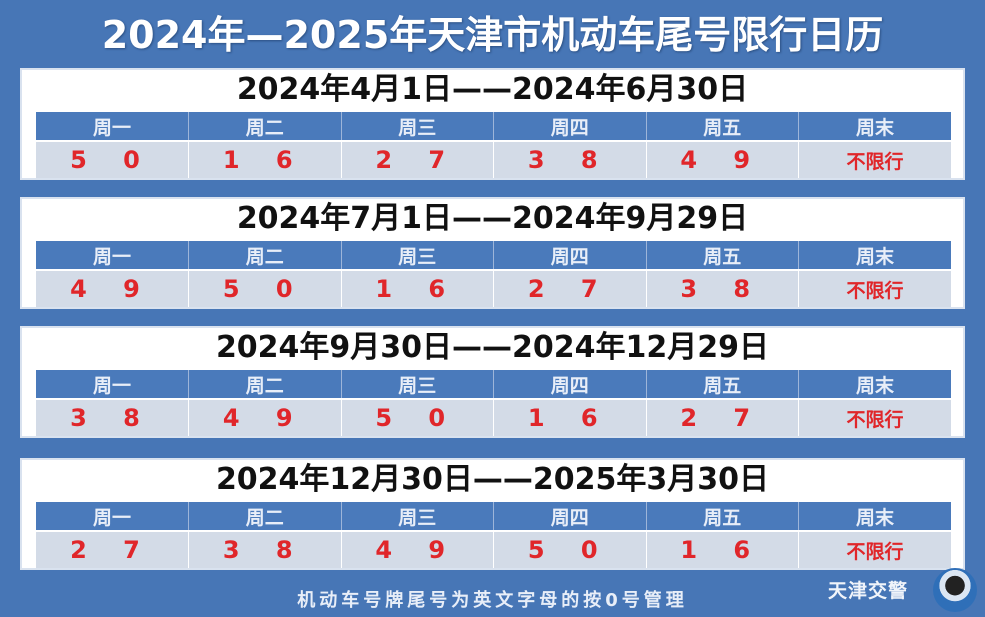 The image size is (985, 617). I want to click on brand-name: 天津交警, so click(868, 591).